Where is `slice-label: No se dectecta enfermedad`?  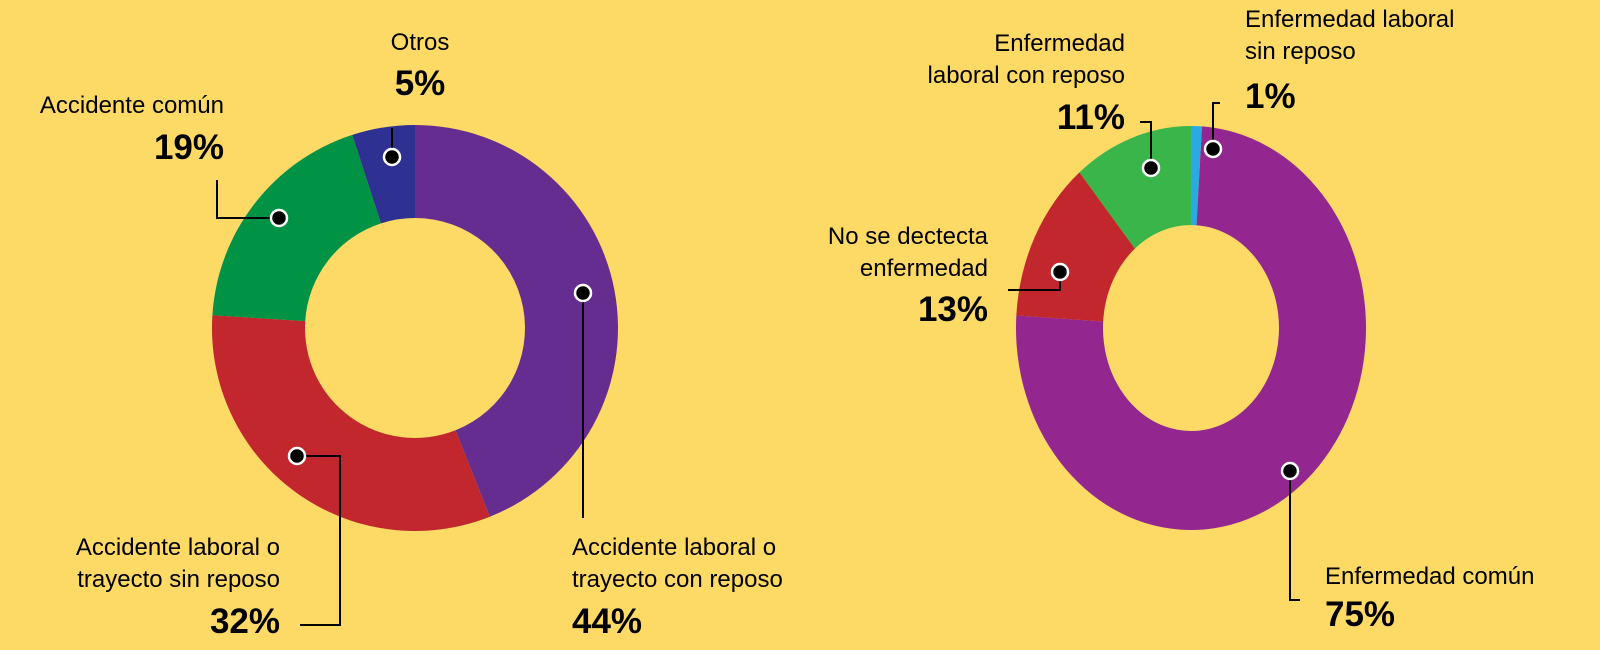
slice-label: No se dectecta enfermedad is located at coordinates (907, 252).